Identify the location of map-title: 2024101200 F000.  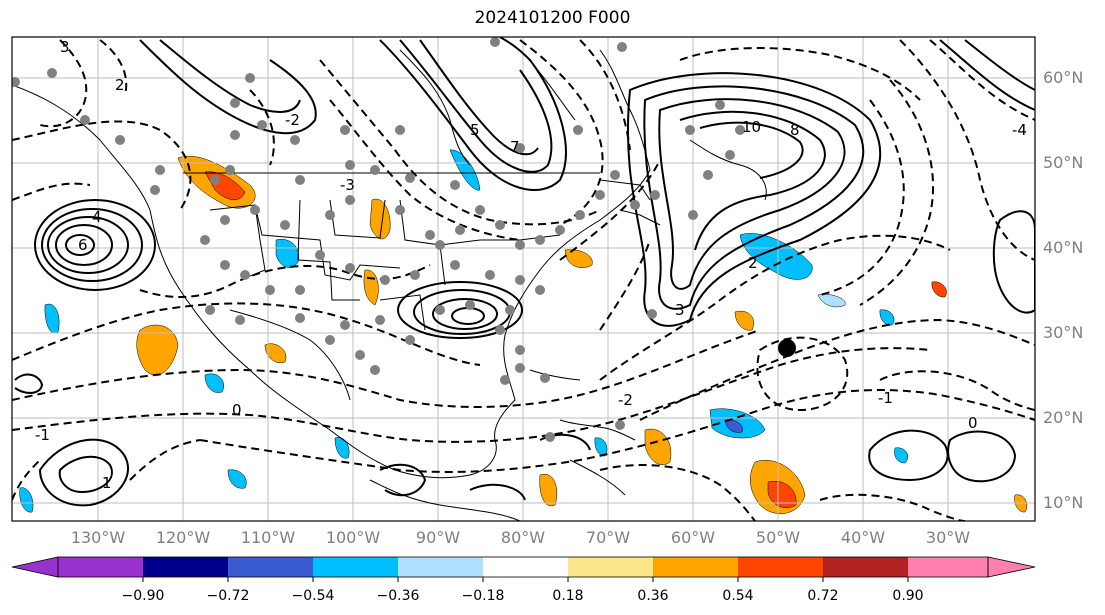
(552, 18).